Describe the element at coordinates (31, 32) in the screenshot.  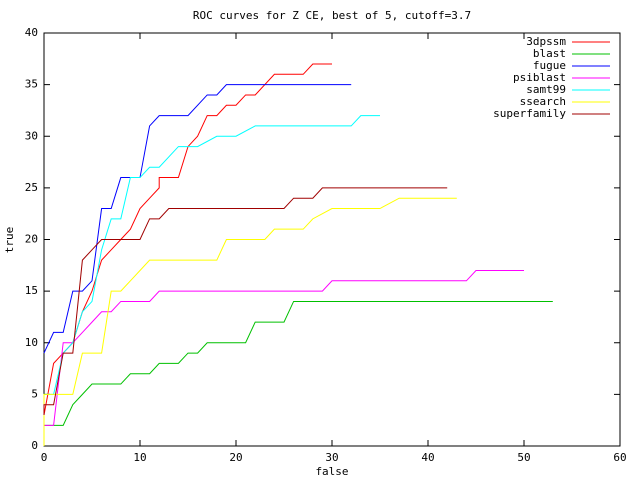
I see `y-tick-label: 40` at that location.